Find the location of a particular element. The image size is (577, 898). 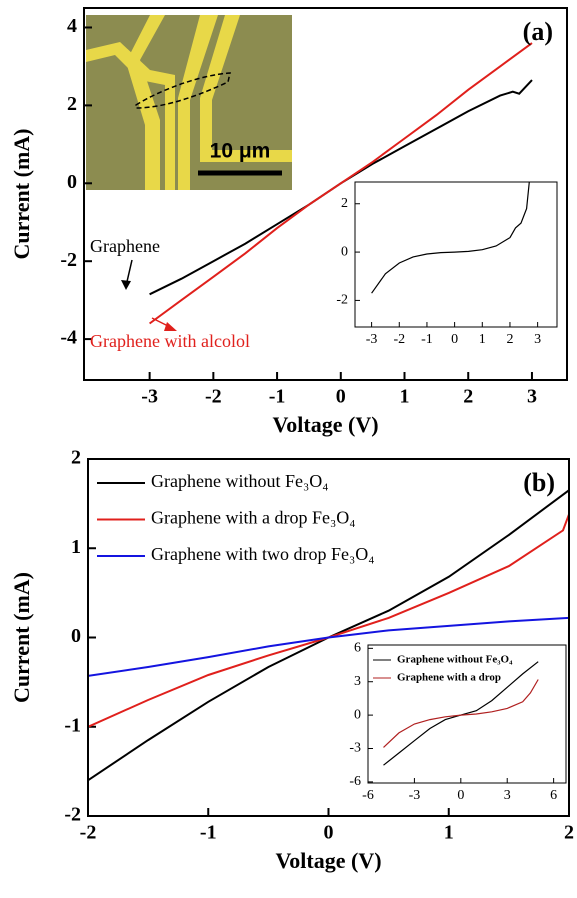

legend-label: Graphene with two drop Fe₃O₄ is located at coordinates (263, 554).